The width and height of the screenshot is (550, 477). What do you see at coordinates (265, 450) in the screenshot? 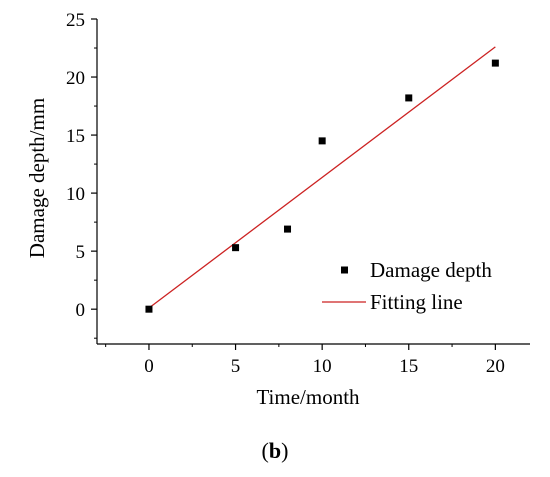
I see `caption-open-paren: (` at bounding box center [265, 450].